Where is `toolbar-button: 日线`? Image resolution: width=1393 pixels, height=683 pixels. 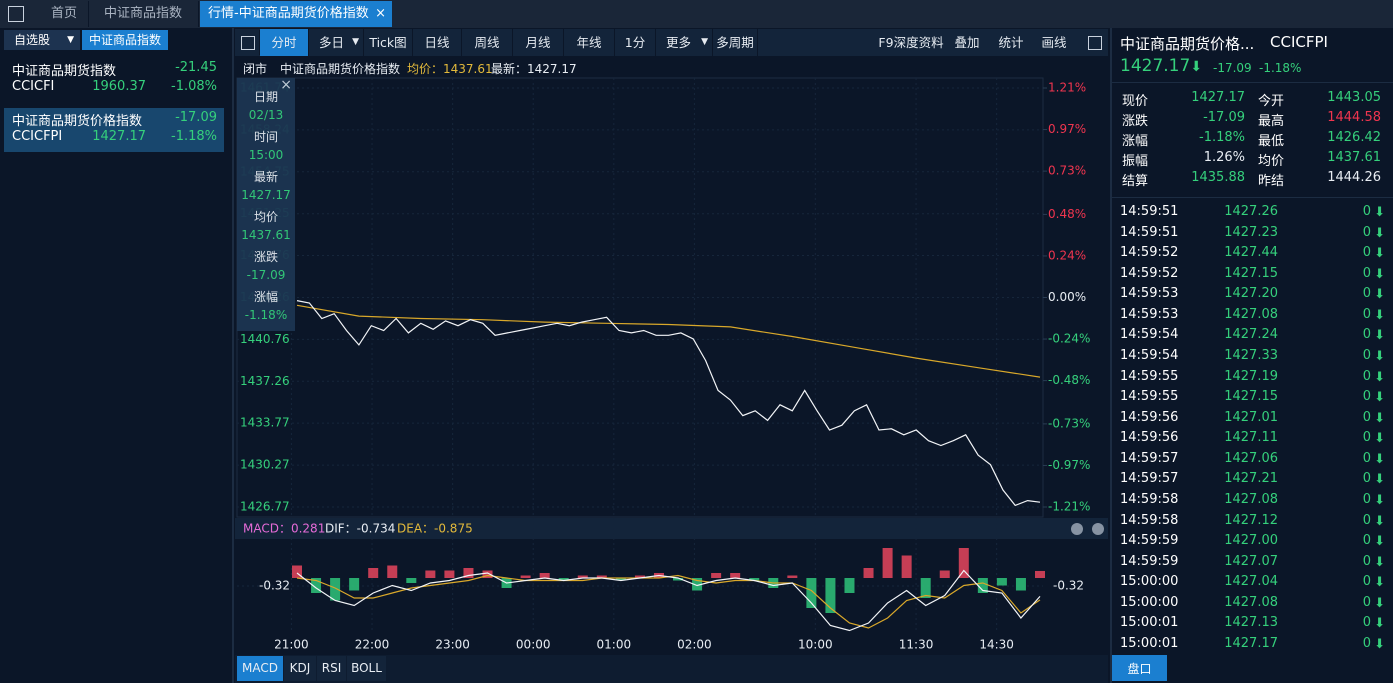
toolbar-button: 日线 is located at coordinates (437, 42).